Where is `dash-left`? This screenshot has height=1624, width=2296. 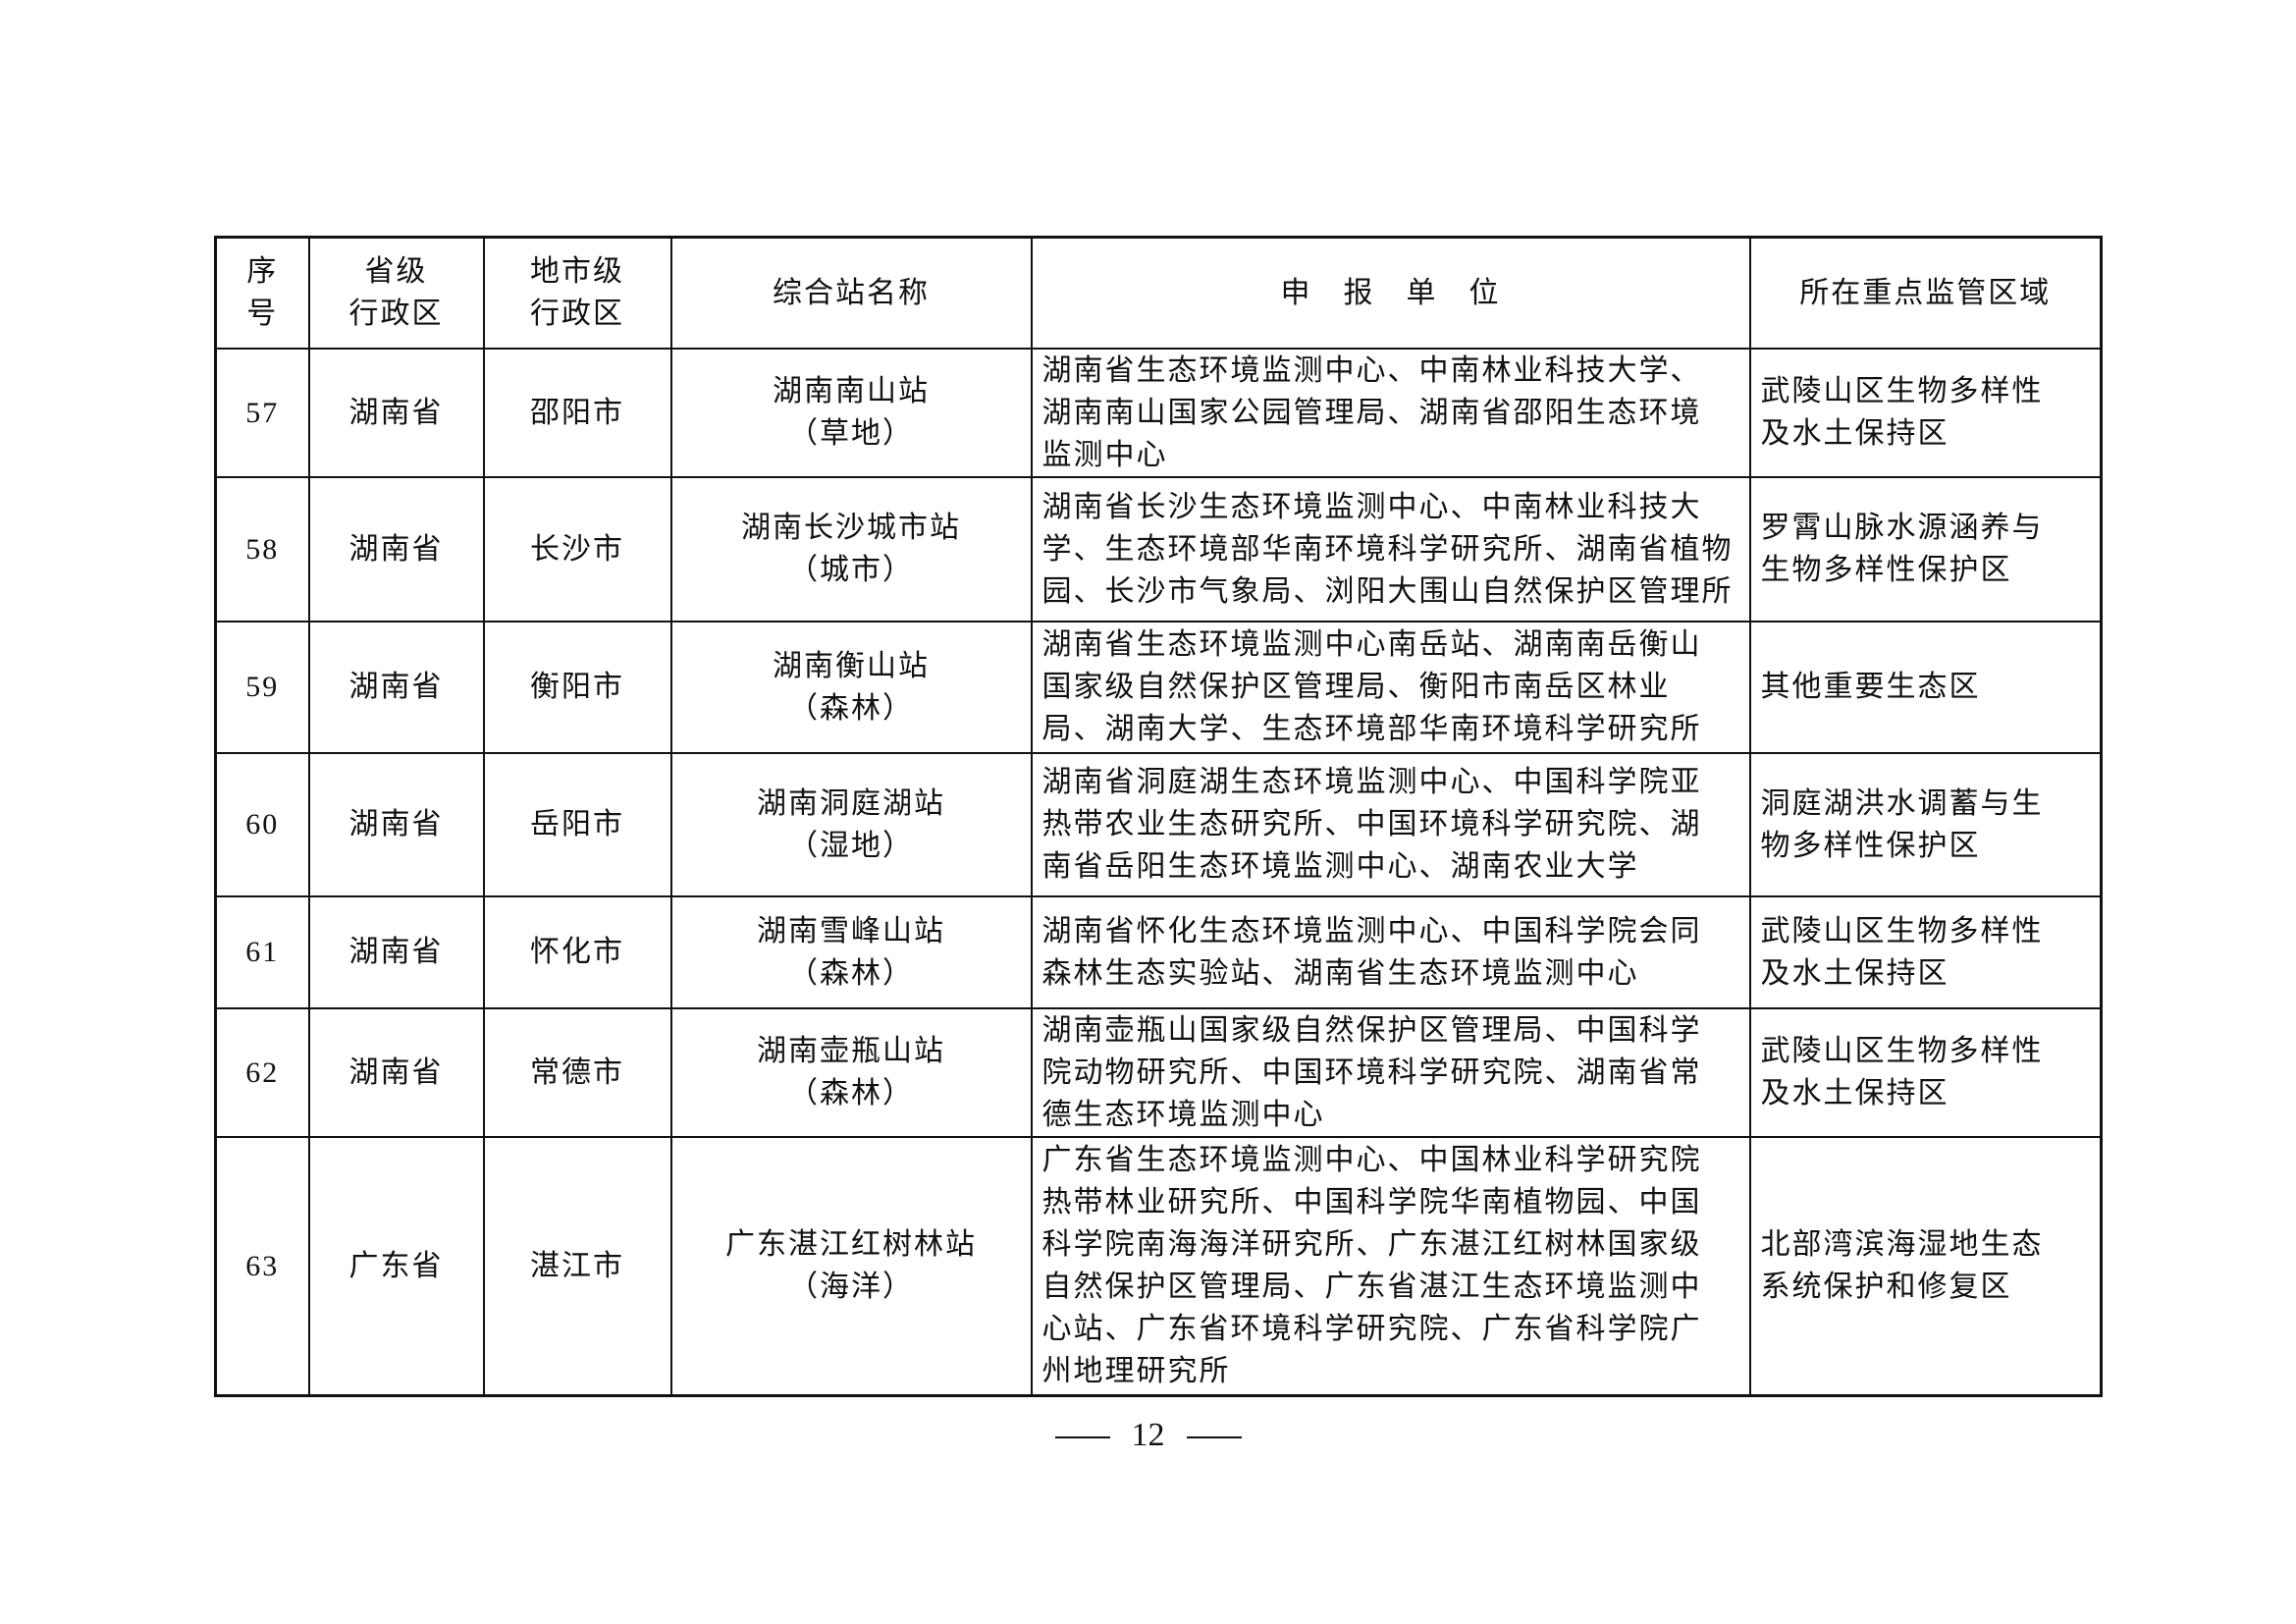 dash-left is located at coordinates (1082, 1437).